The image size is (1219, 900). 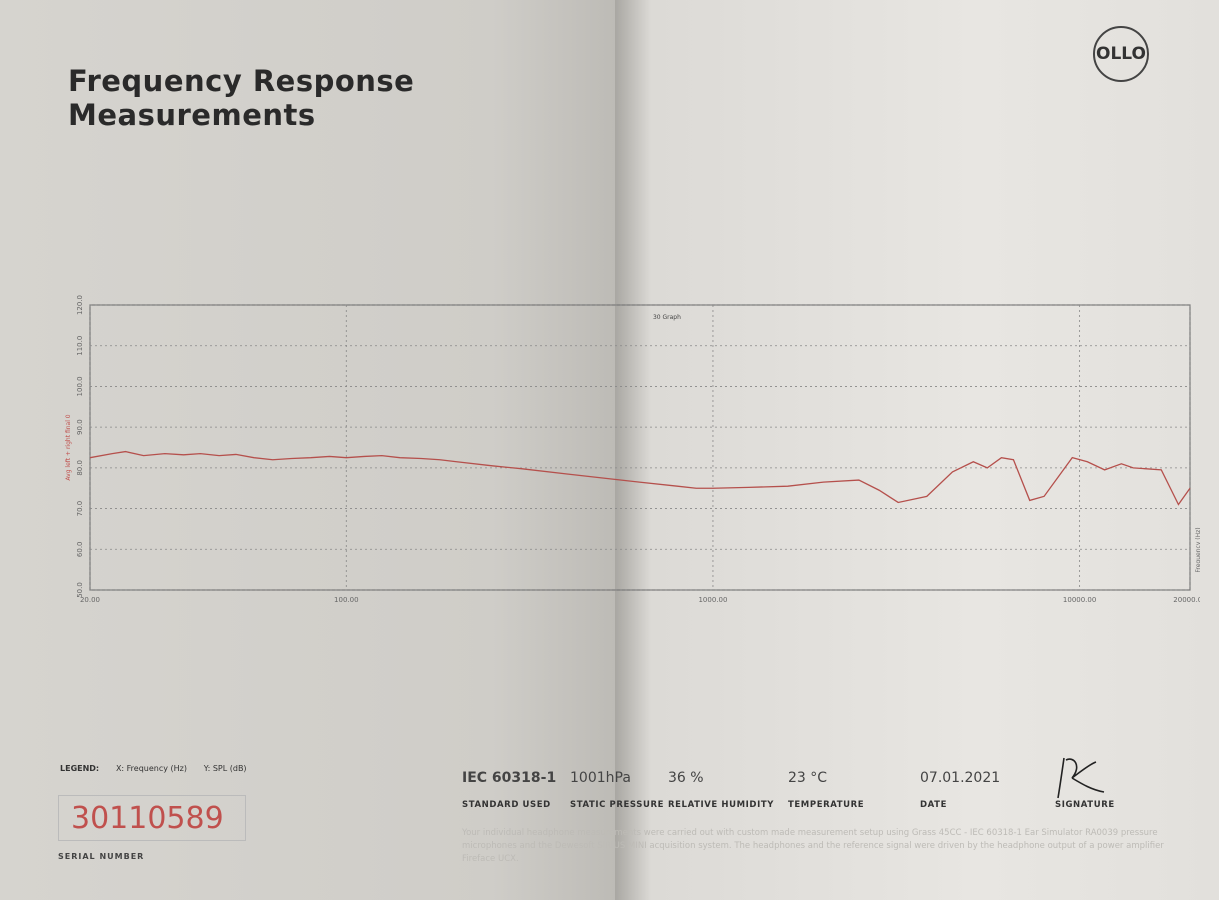 I want to click on x-tick-label: 20.00, so click(x=90, y=600).